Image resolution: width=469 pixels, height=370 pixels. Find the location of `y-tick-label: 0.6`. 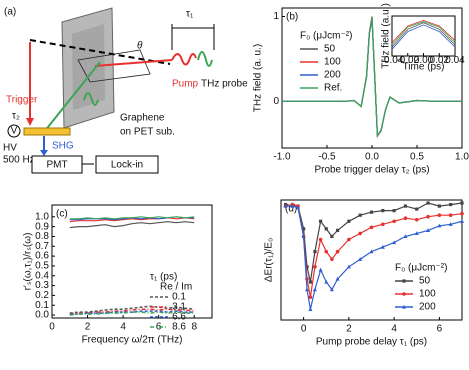

y-tick-label: 0.6 is located at coordinates (42, 256).